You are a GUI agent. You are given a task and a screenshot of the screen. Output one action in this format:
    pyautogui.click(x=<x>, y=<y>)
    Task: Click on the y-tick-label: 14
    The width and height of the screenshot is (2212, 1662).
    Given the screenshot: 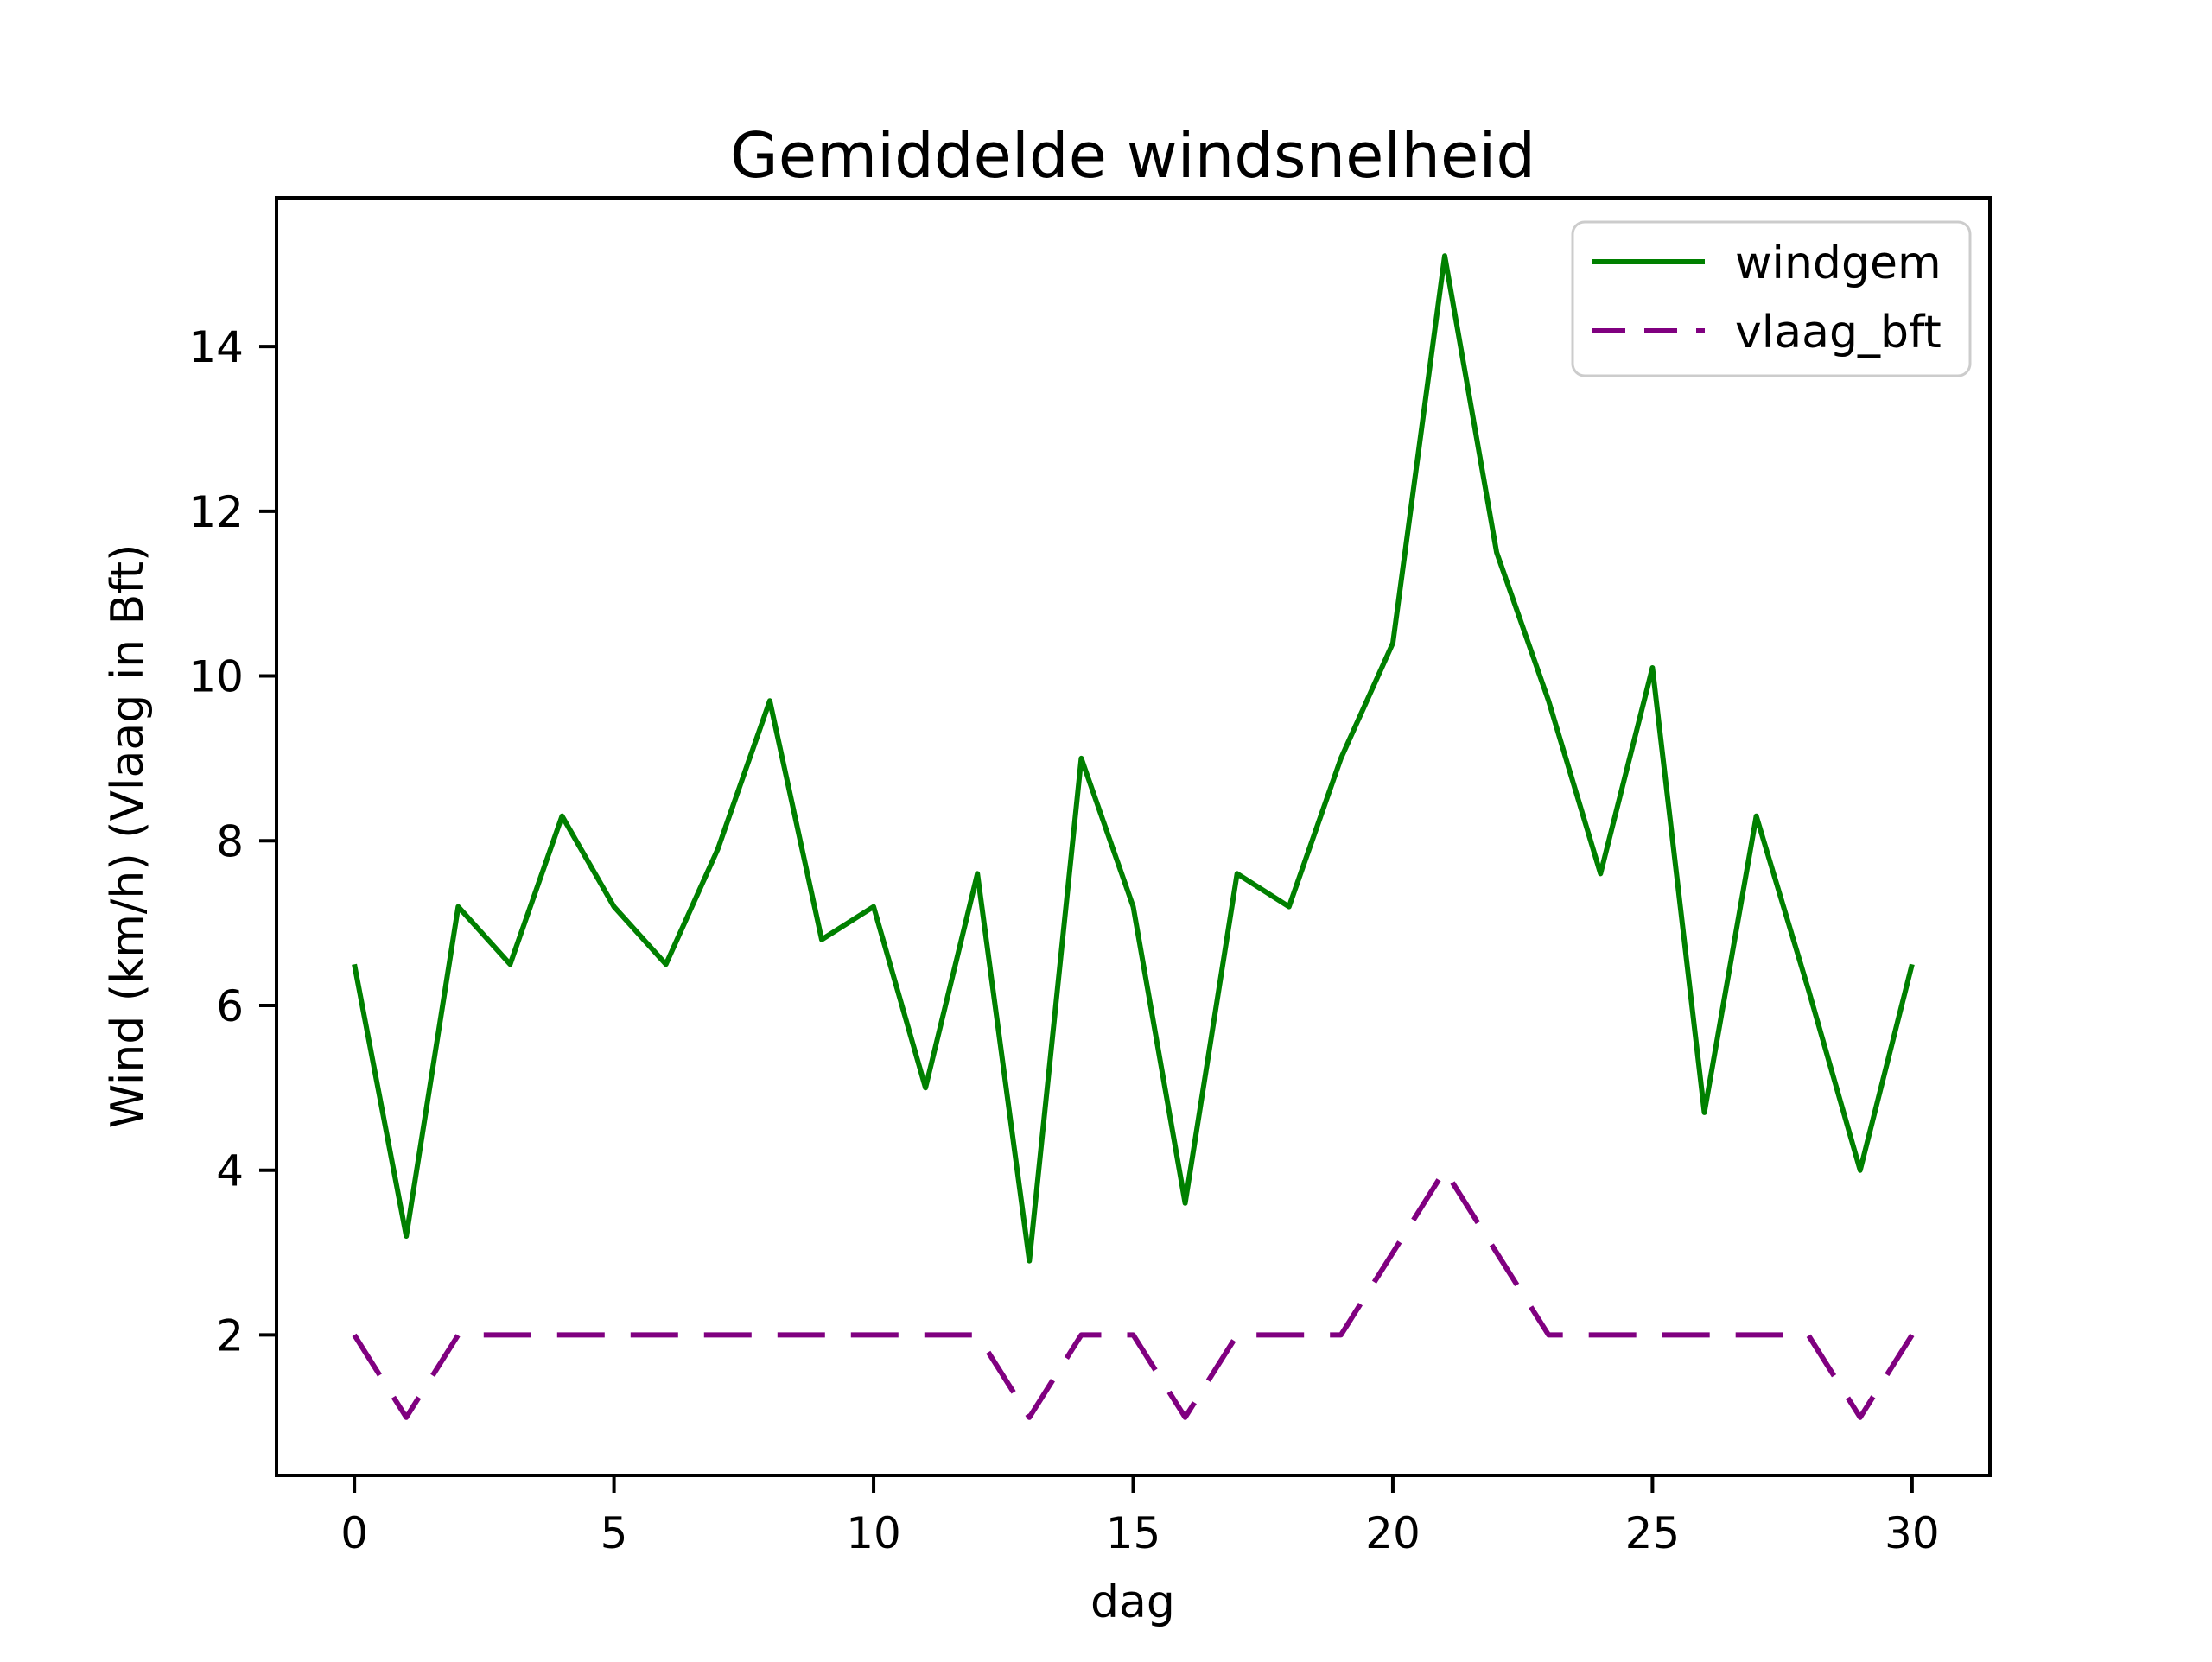 What is the action you would take?
    pyautogui.click(x=216, y=347)
    